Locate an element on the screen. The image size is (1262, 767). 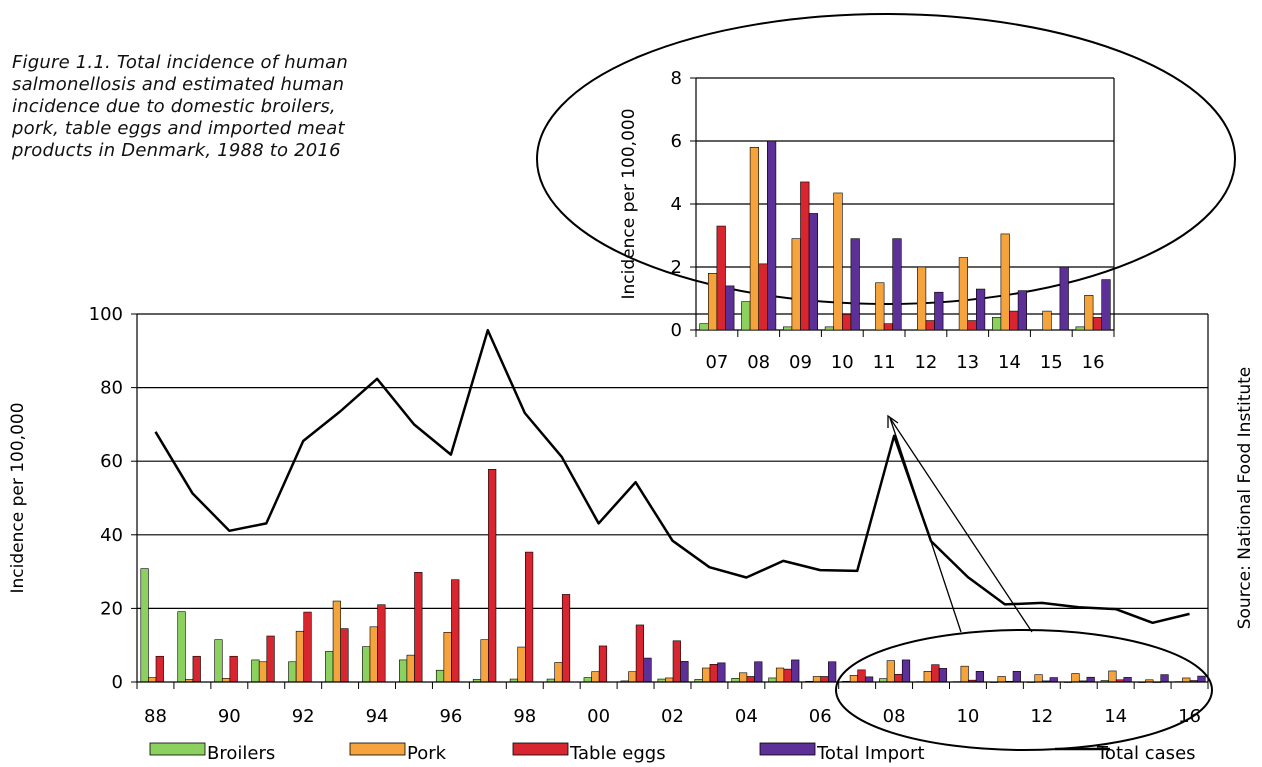
y-tick-label: 20 is located at coordinates (111, 608).